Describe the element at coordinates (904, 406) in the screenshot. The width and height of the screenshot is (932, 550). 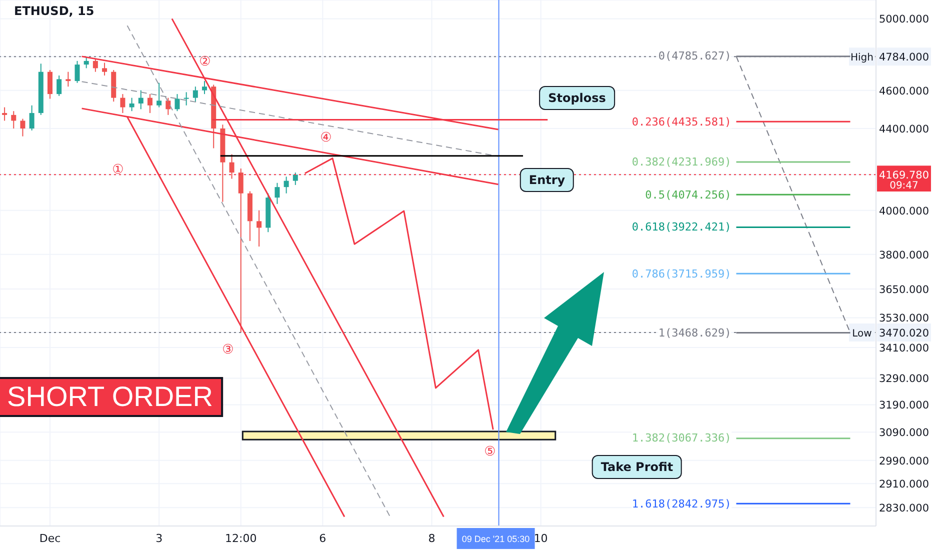
I see `y-tick-label: 3190.000` at that location.